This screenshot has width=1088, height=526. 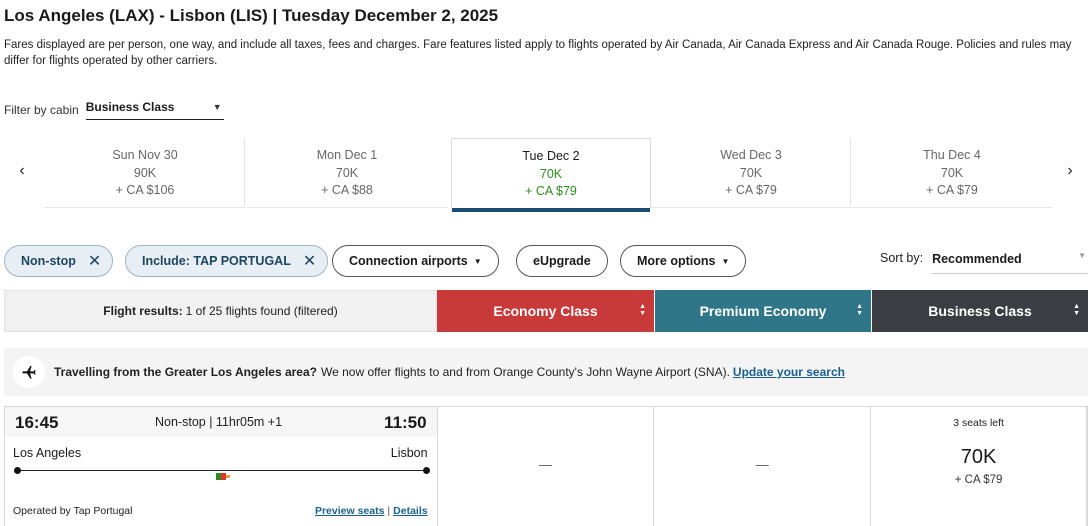 I want to click on destination-city: Lisbon, so click(x=409, y=453).